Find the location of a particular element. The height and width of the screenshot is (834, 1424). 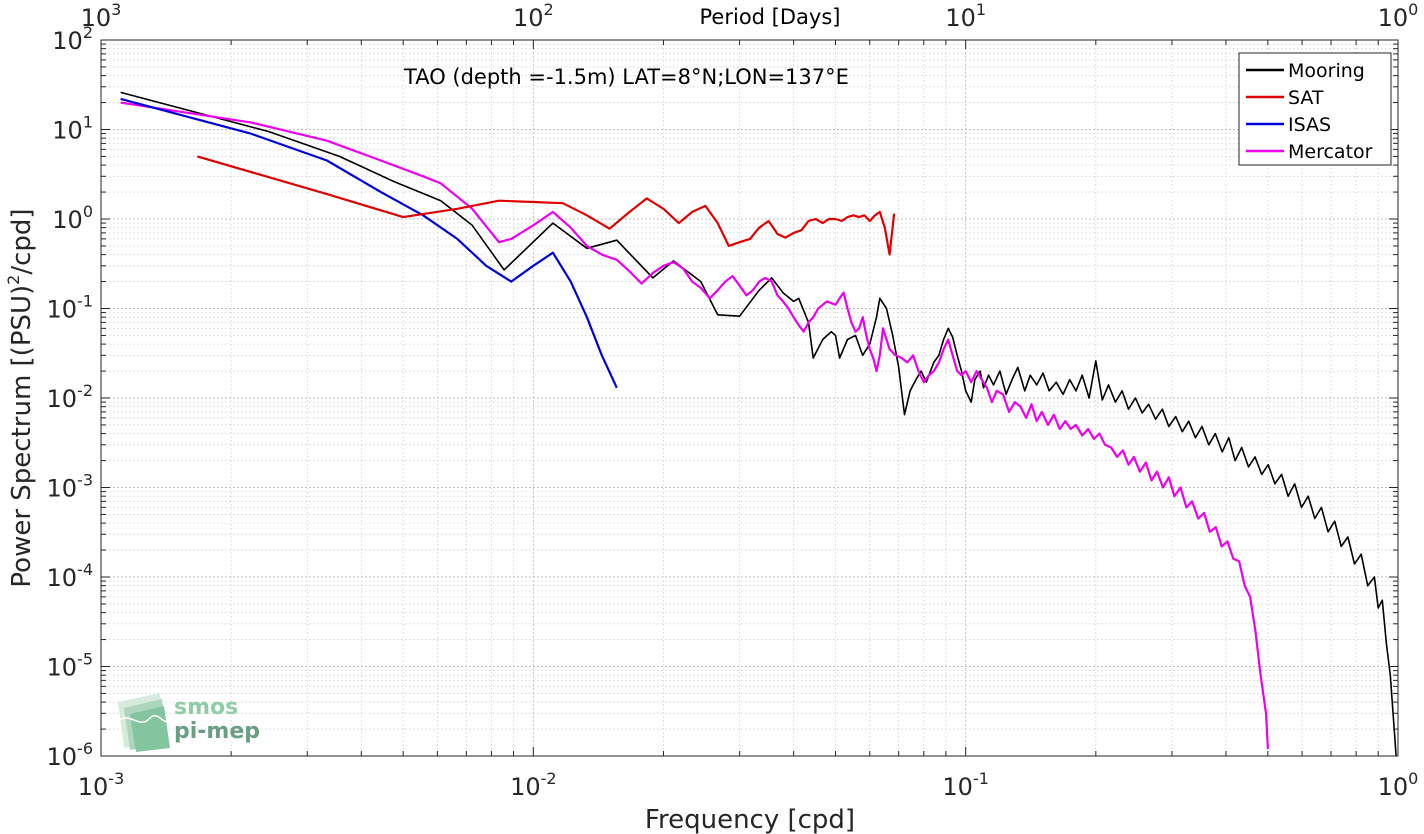

top-tick-label: 10⁰ is located at coordinates (1398, 16).